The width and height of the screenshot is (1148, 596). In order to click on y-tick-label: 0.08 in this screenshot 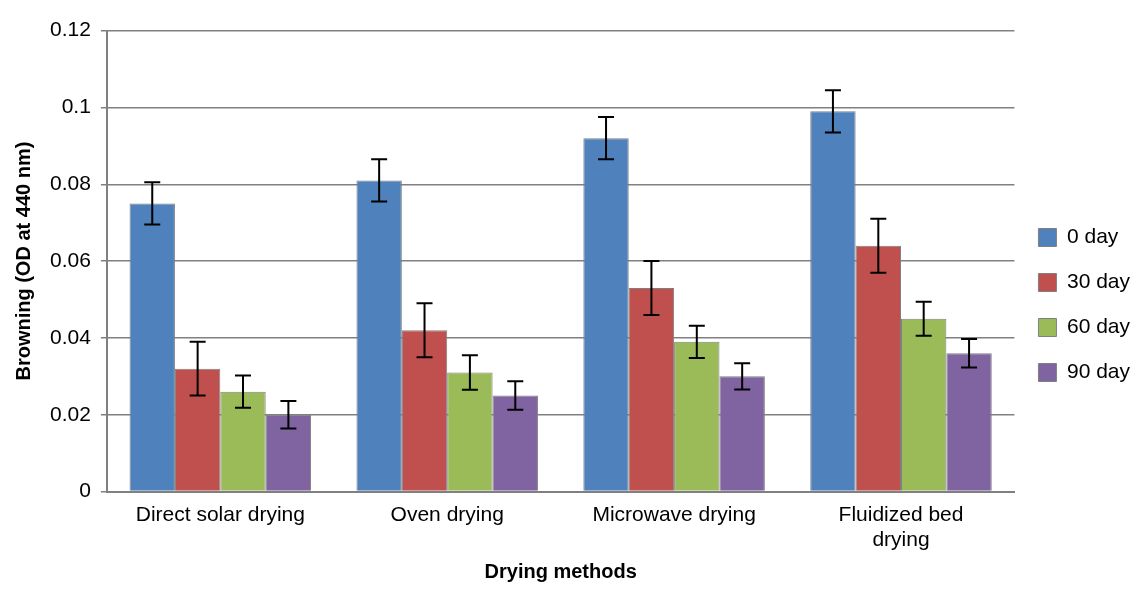, I will do `click(70, 183)`.